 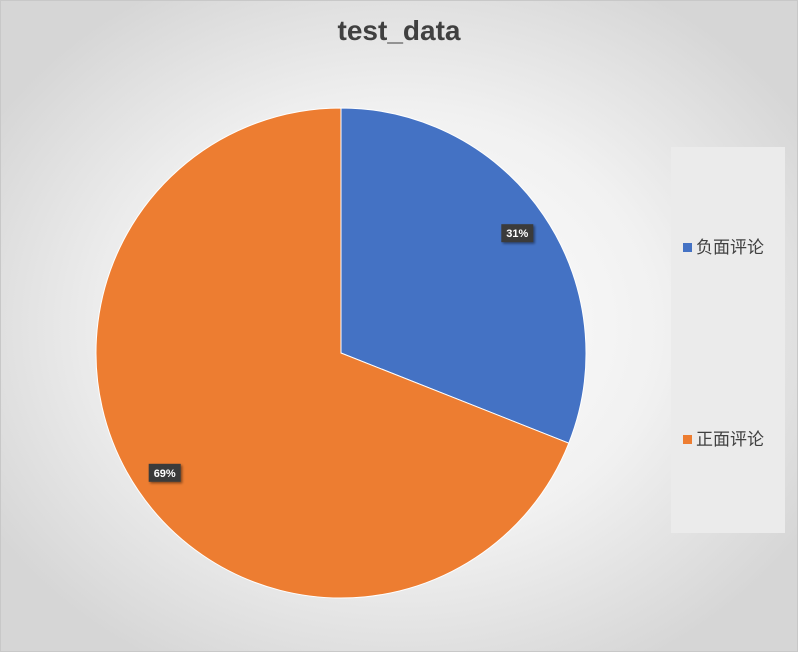 I want to click on legend-swatch-positive, so click(x=687, y=439).